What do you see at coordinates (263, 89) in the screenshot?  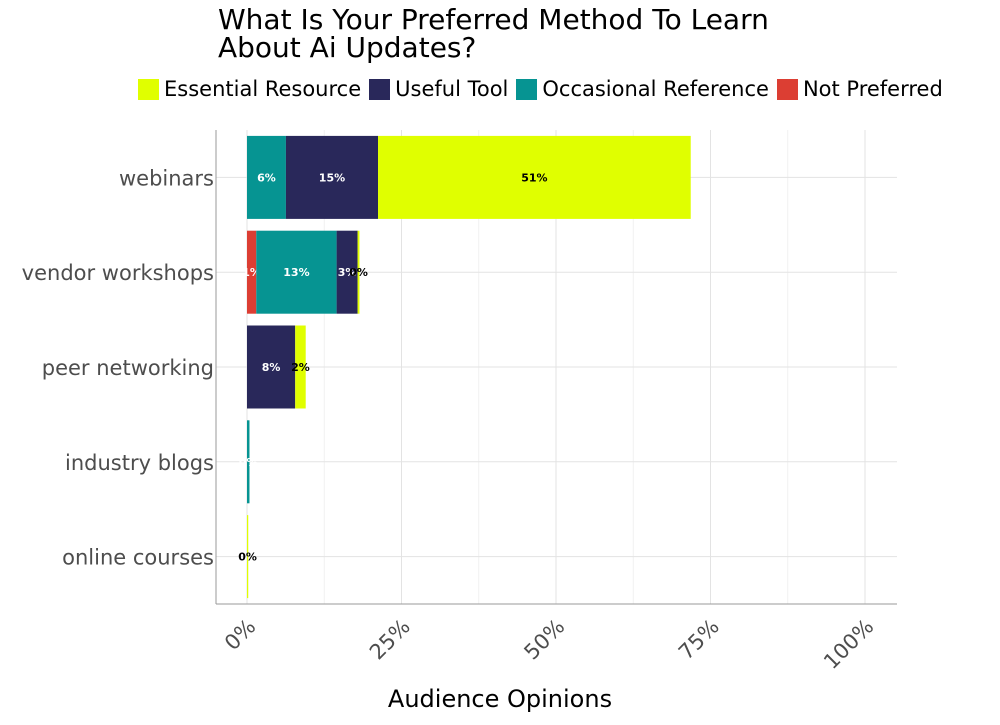 I see `legend-label-essential-resource: Essential Resource` at bounding box center [263, 89].